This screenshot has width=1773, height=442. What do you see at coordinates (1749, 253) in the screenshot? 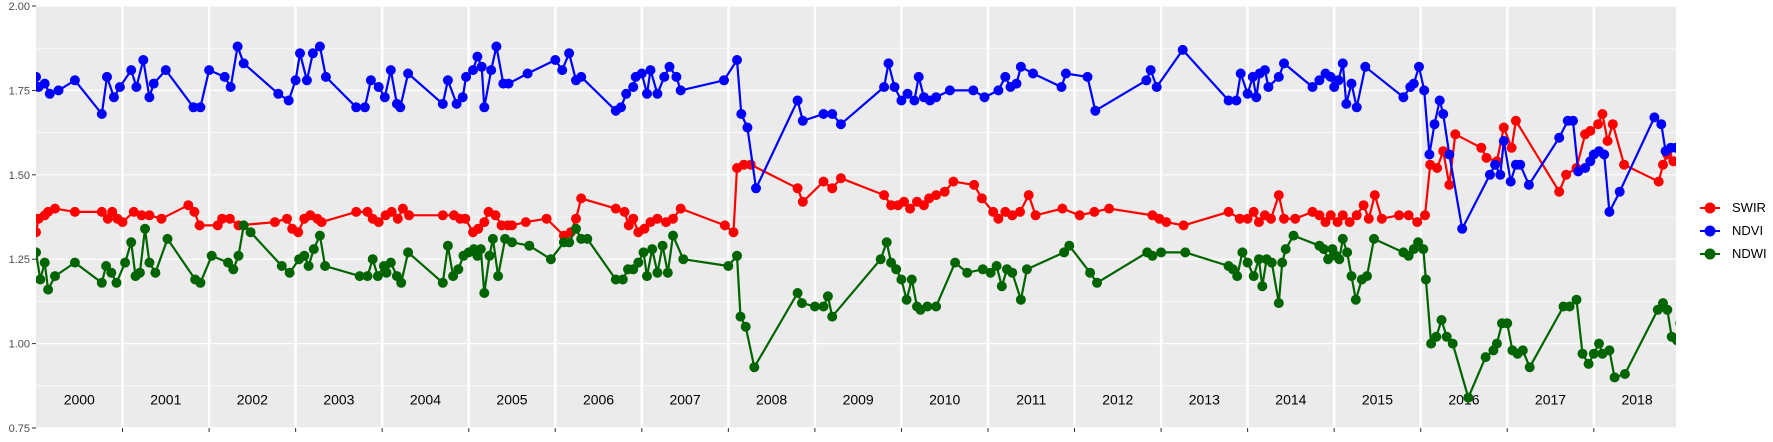
I see `legend-label-ndwi: NDWI` at bounding box center [1749, 253].